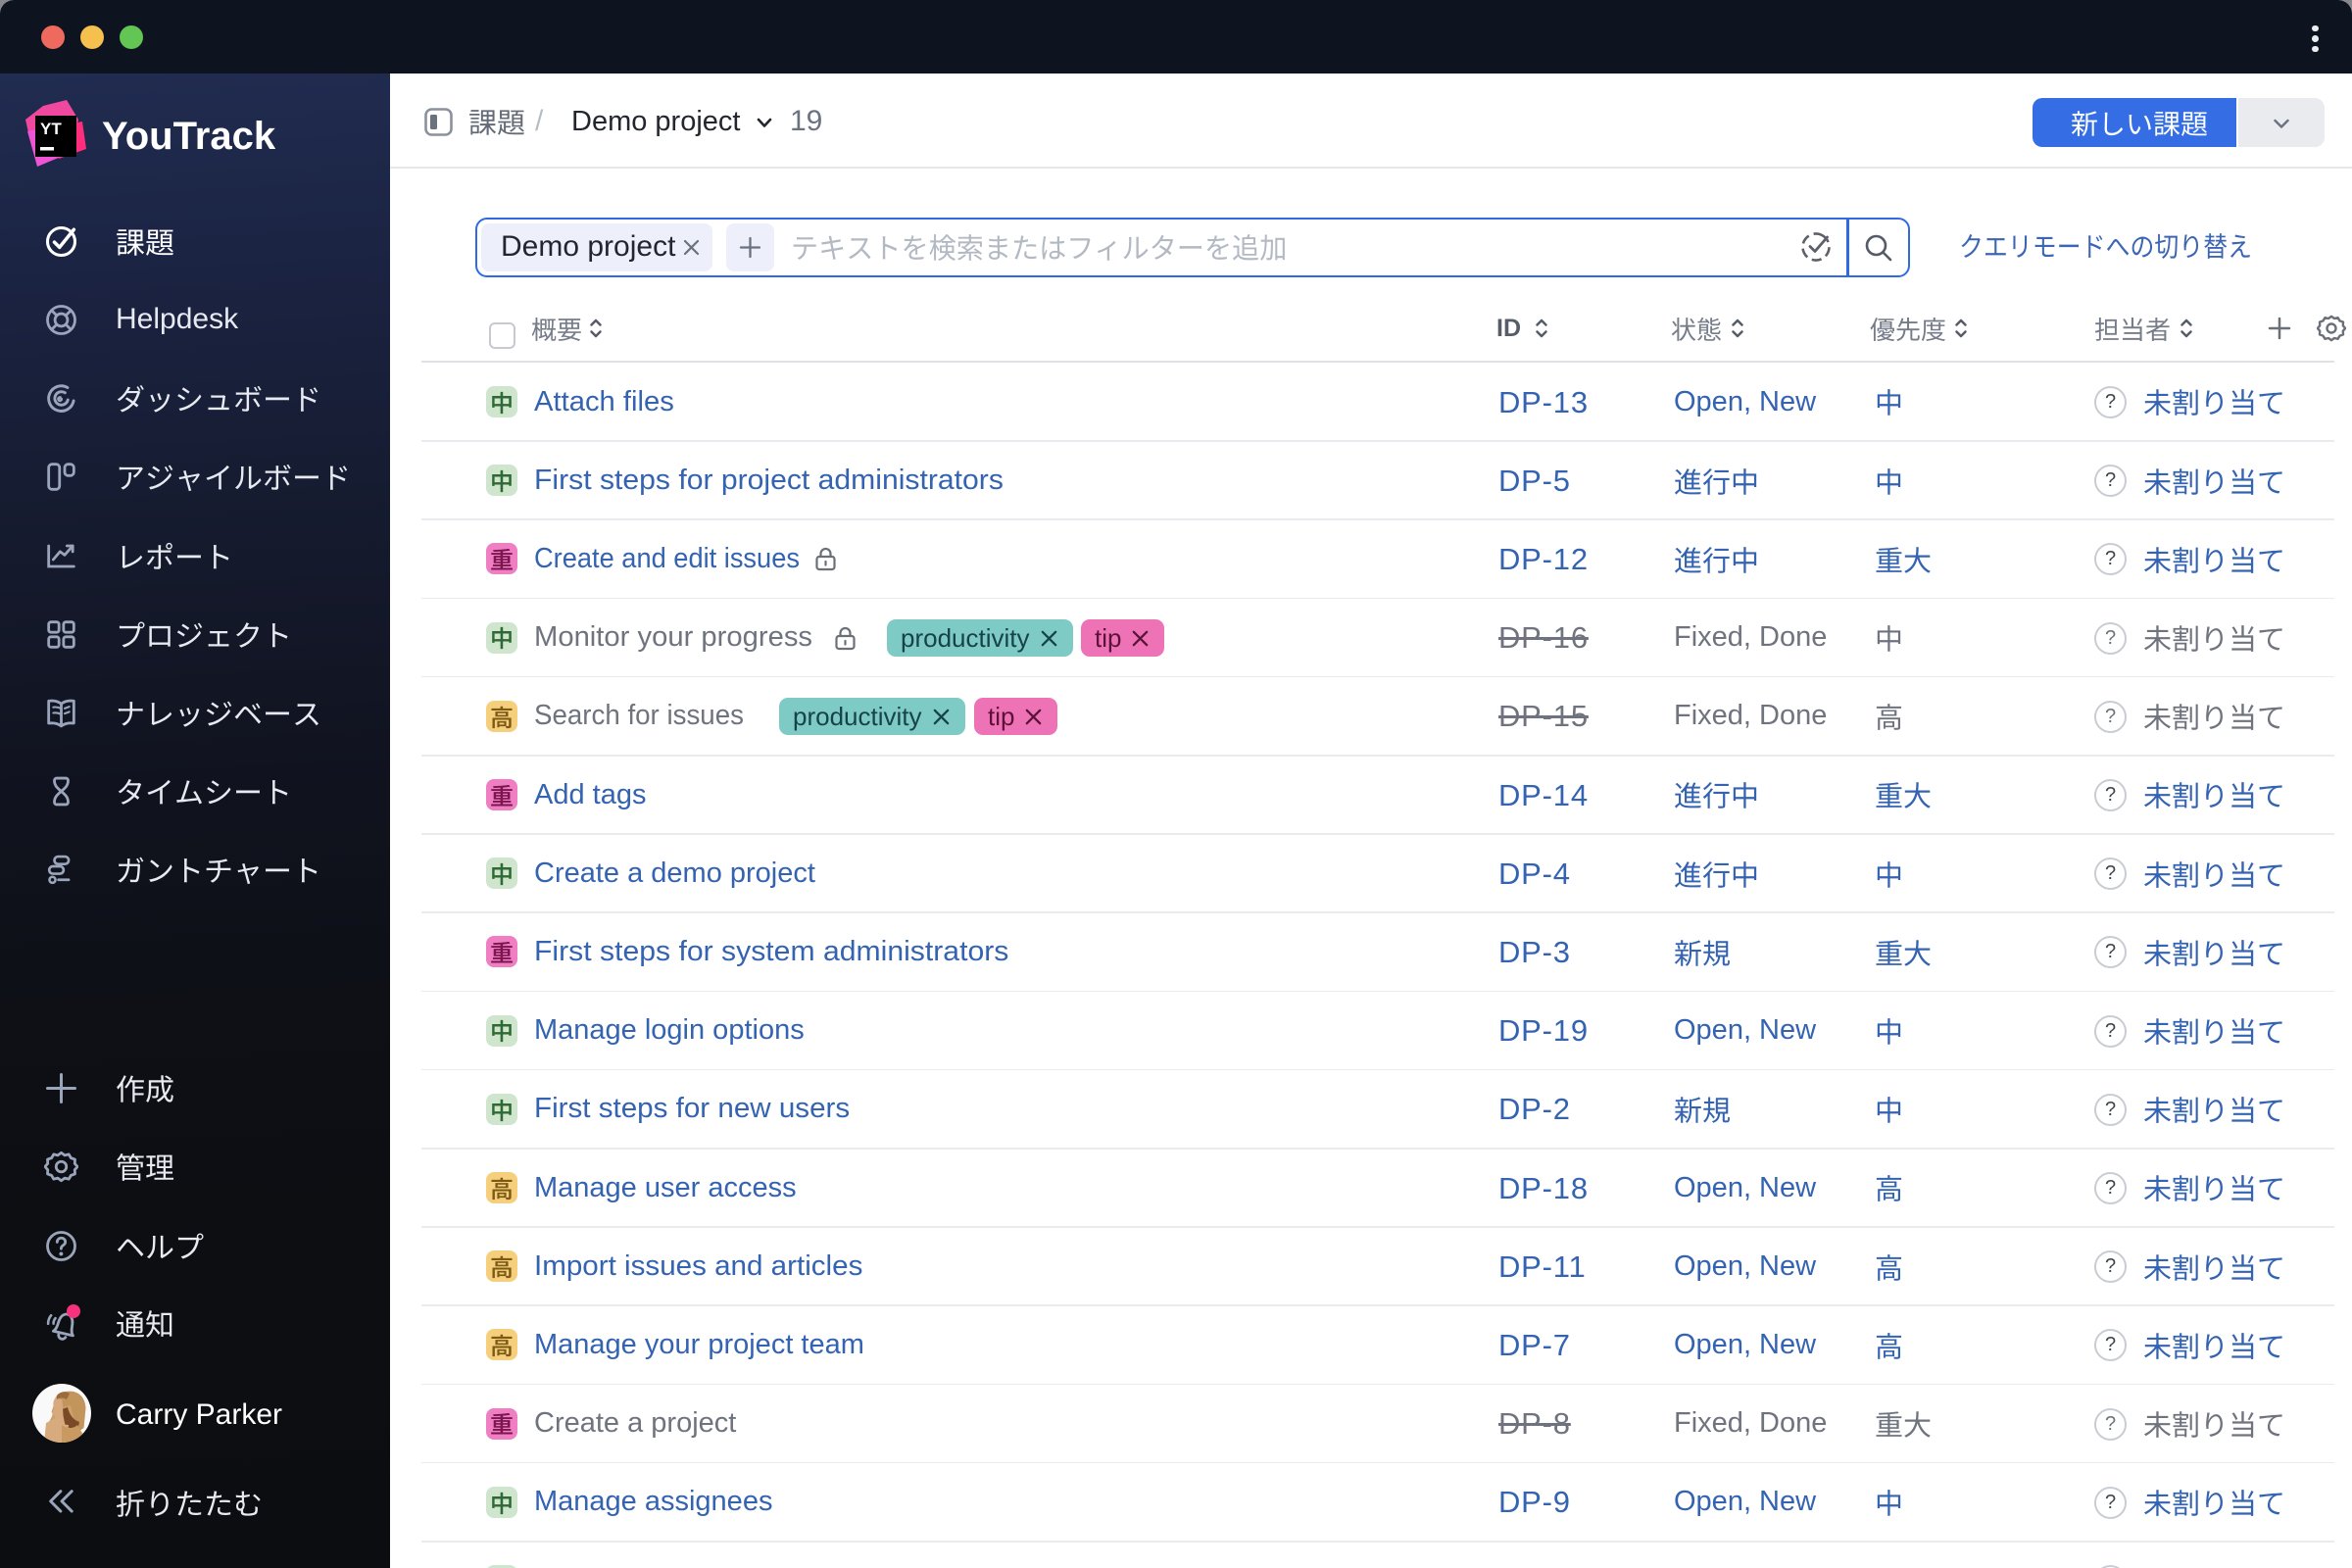 The image size is (2352, 1568). Describe the element at coordinates (51, 129) in the screenshot. I see `svg-text: YT` at that location.